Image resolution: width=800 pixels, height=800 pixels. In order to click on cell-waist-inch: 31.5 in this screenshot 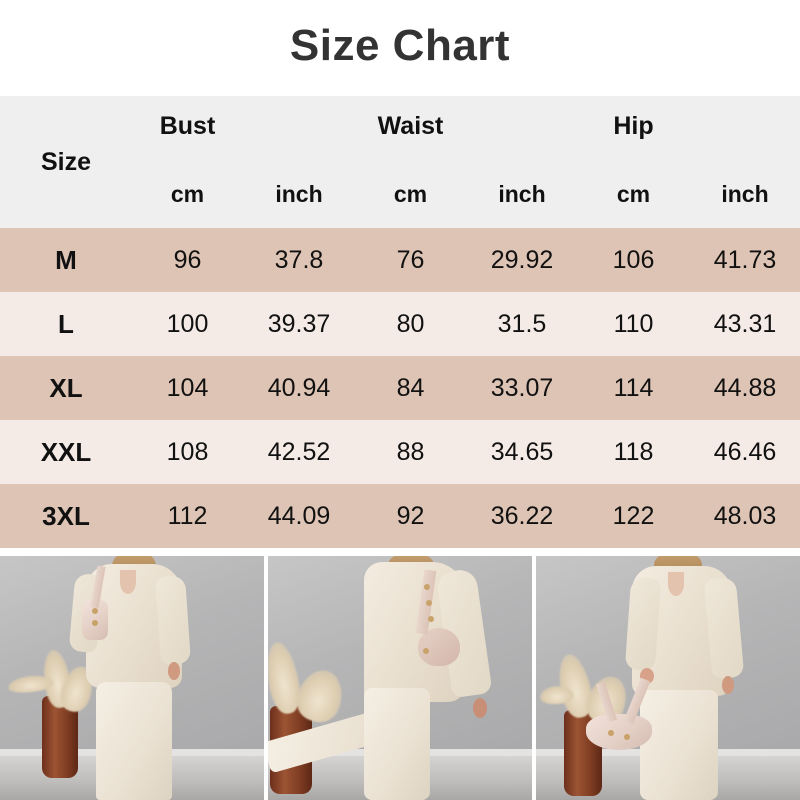, I will do `click(522, 324)`.